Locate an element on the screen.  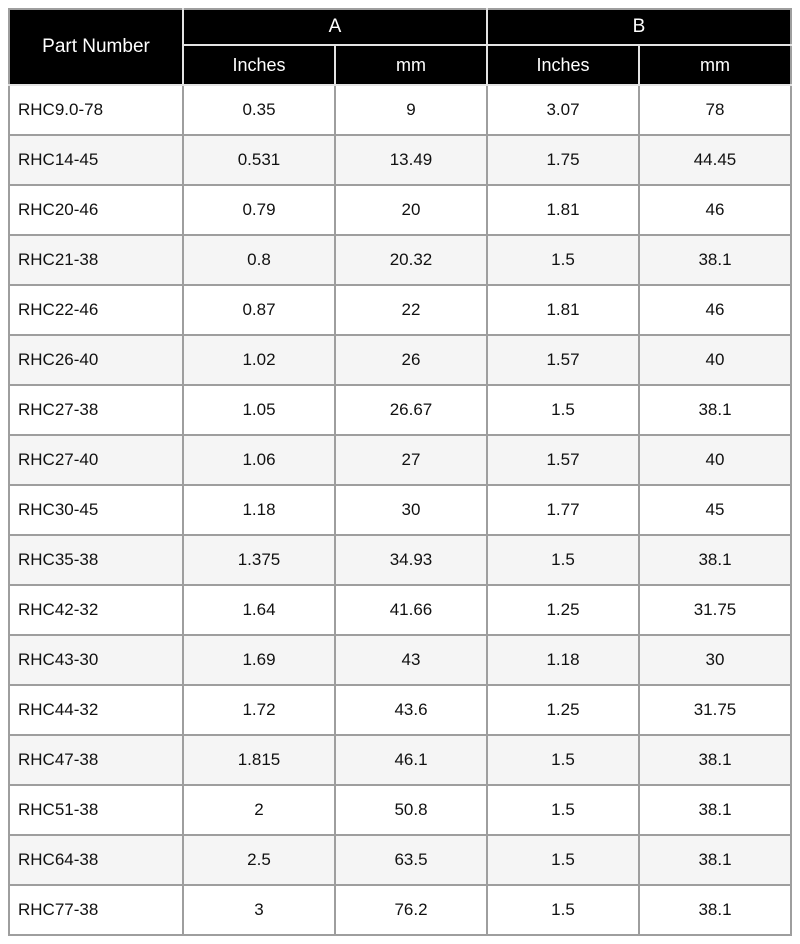
cell-a-inches: 1.815 is located at coordinates (259, 760).